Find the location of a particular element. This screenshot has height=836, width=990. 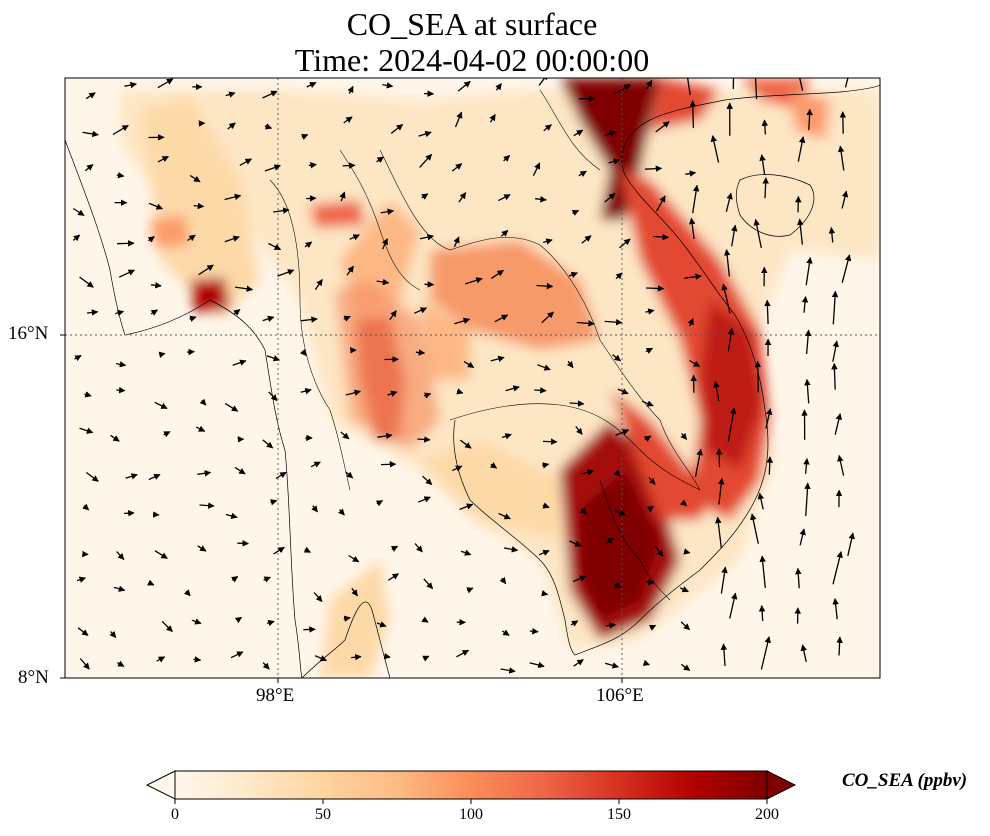

colorbar-tick-200: 200 is located at coordinates (767, 814).